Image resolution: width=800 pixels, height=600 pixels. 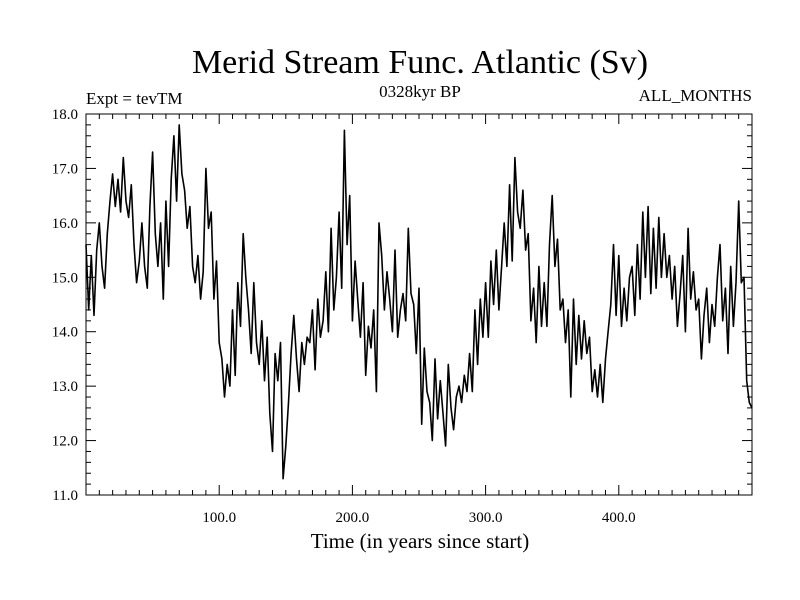 What do you see at coordinates (619, 518) in the screenshot?
I see `x-tick-label: 400.0` at bounding box center [619, 518].